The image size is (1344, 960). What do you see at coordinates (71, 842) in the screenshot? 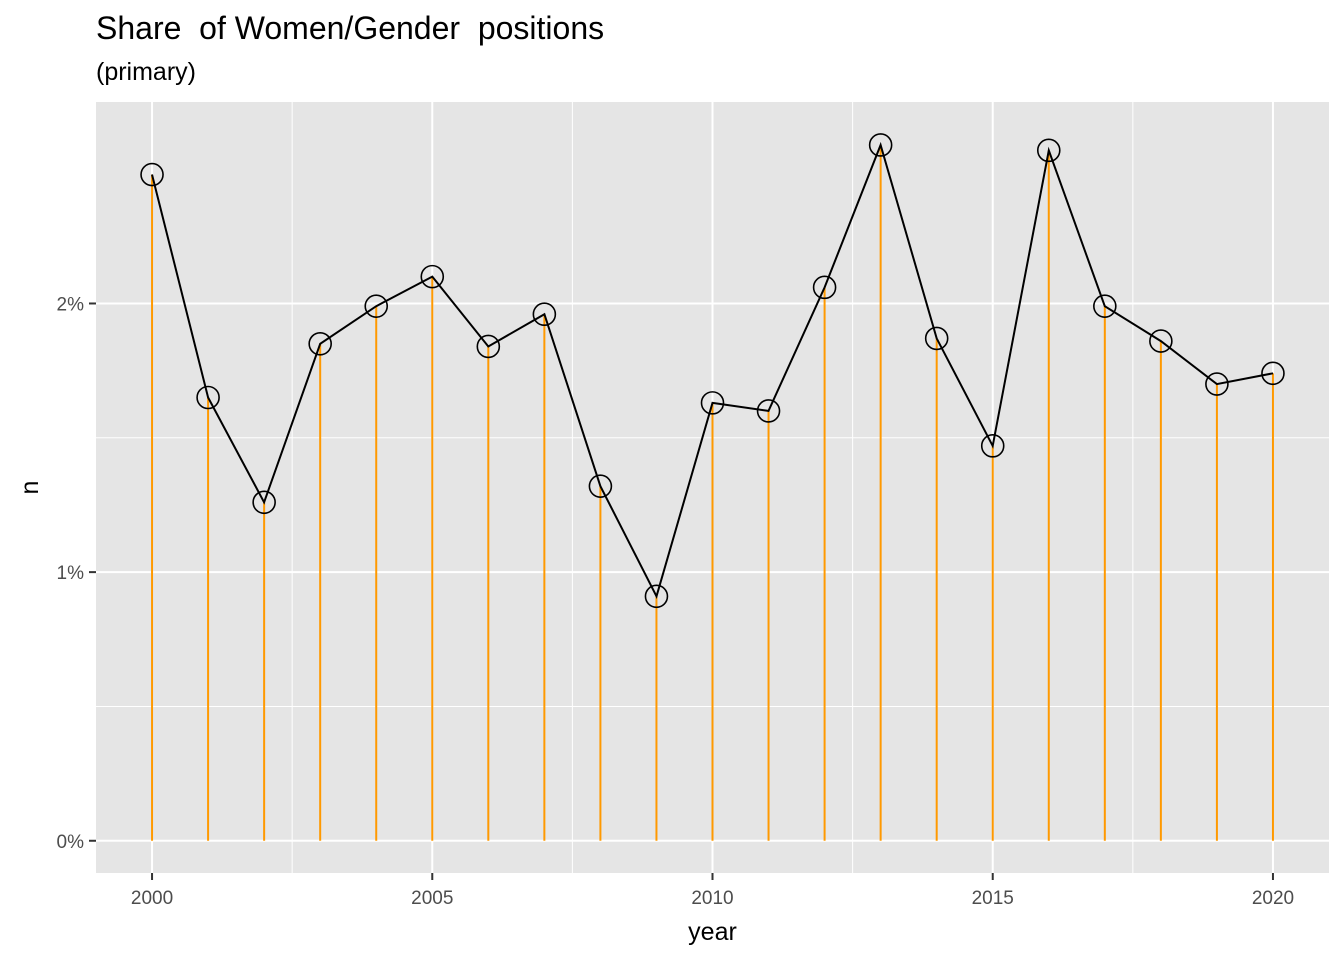
I see `y-tick-label: 0%` at bounding box center [71, 842].